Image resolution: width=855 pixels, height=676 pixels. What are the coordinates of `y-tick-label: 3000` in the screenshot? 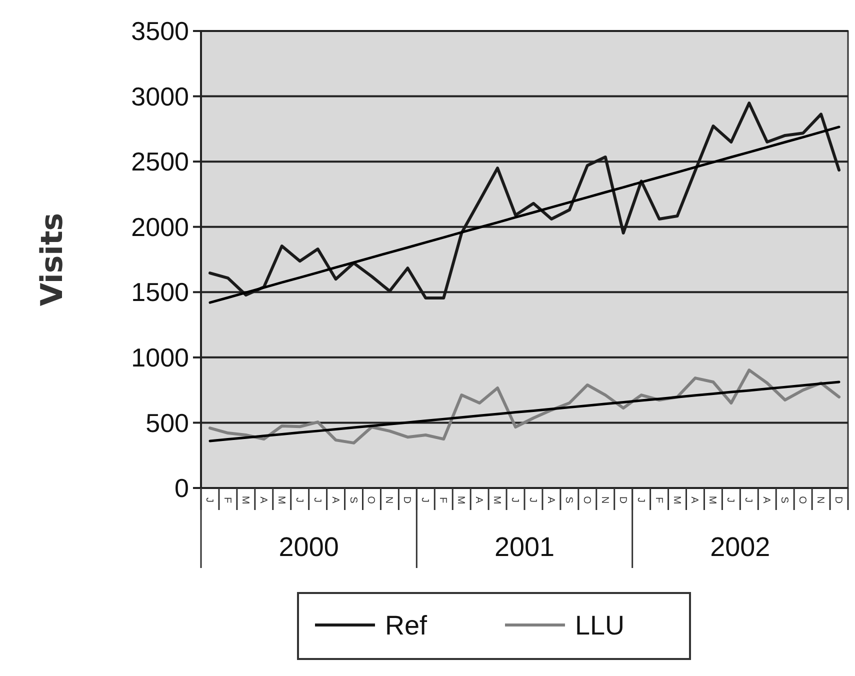 It's located at (160, 96).